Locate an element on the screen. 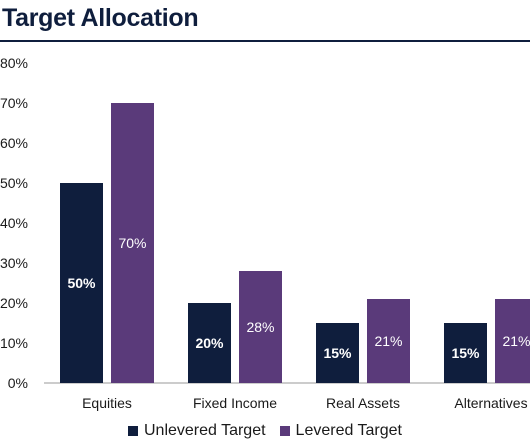  y-tick-label: 10% is located at coordinates (14, 343).